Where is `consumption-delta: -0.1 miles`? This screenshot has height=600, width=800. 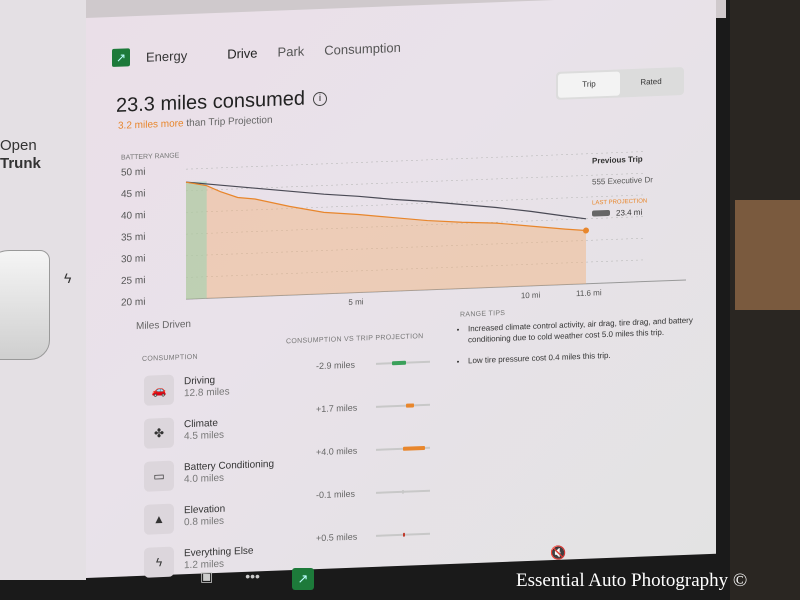
consumption-delta: -0.1 miles is located at coordinates (336, 494).